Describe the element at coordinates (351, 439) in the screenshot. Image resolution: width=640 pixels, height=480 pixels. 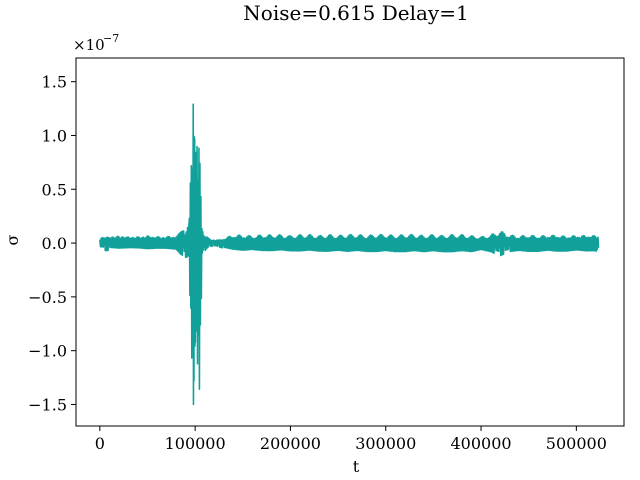
I see `x-axis: 0 100000 200000 300000 400000 500000` at that location.